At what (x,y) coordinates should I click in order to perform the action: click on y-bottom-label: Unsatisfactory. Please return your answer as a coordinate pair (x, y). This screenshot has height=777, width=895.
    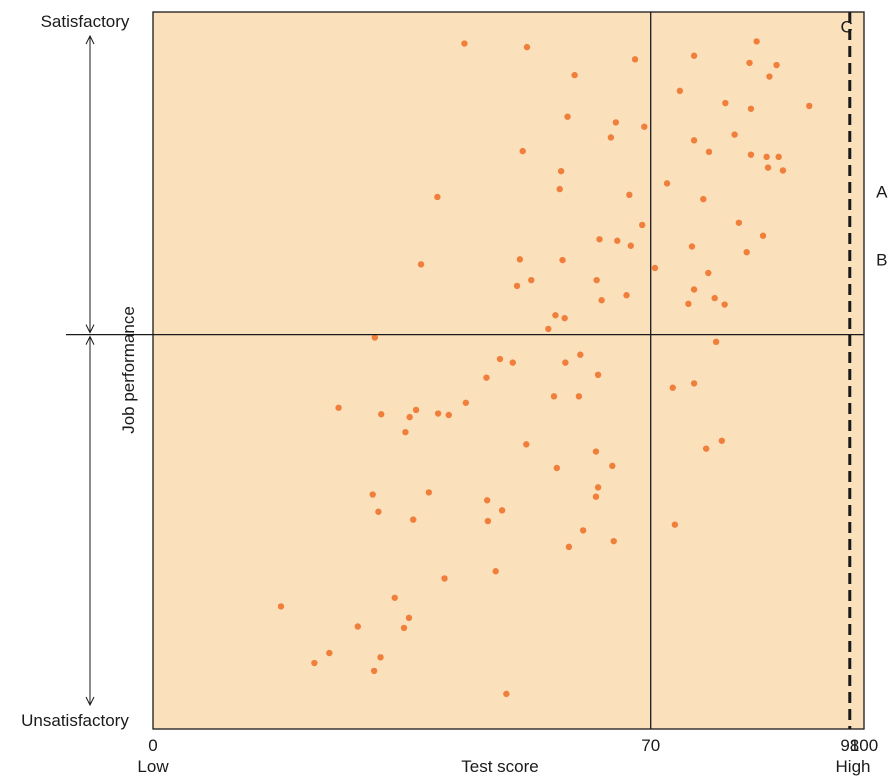
    Looking at the image, I should click on (75, 720).